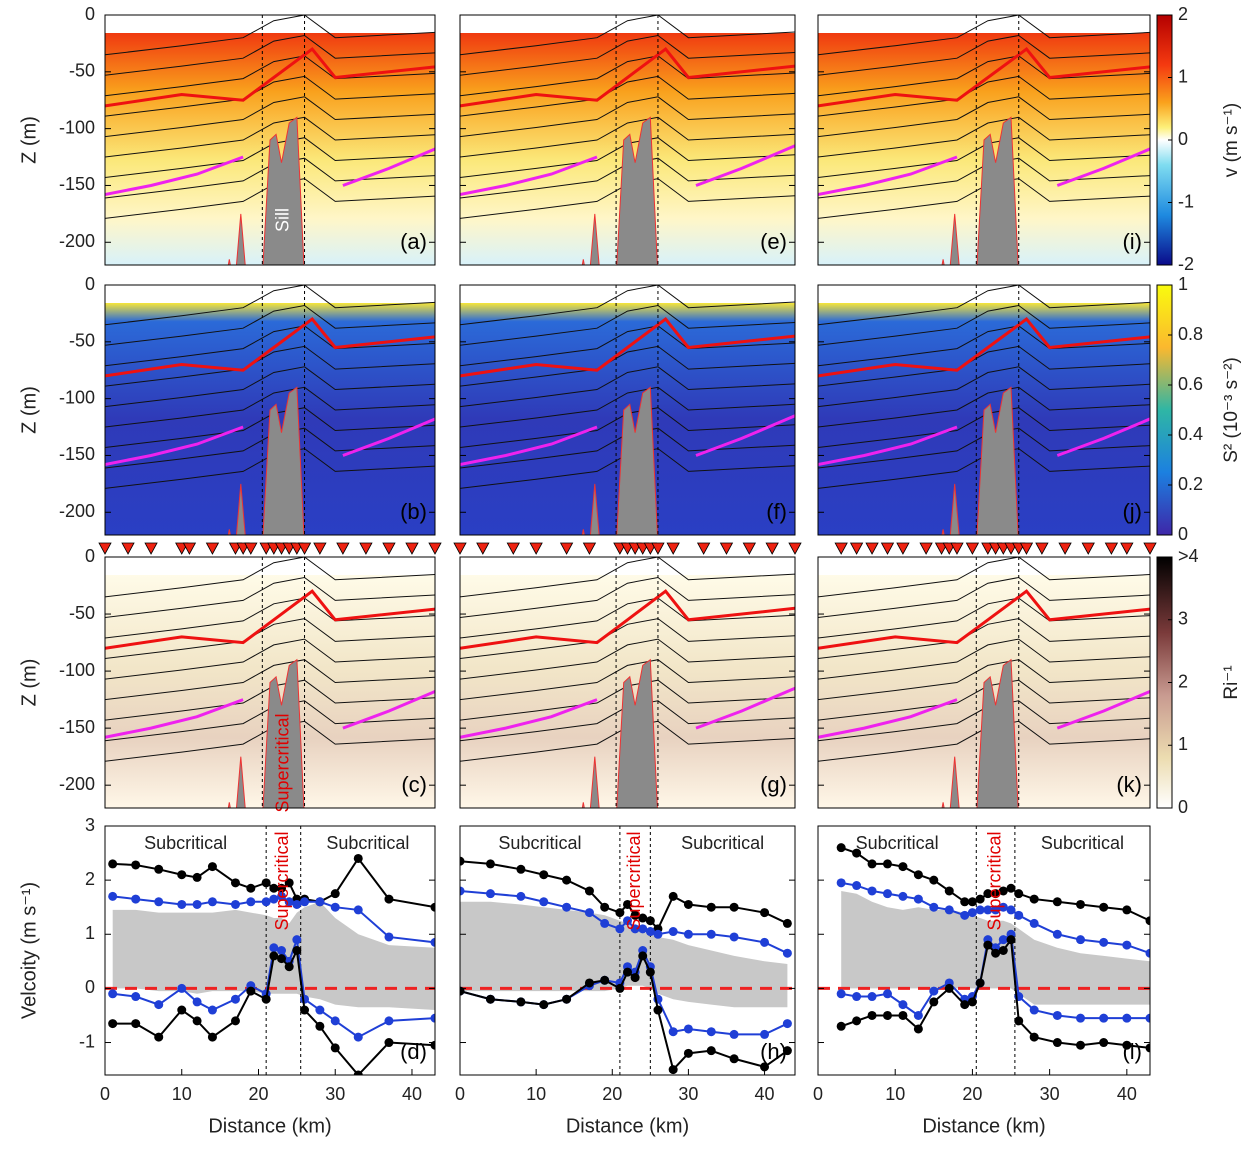 This screenshot has height=1156, width=1257. Describe the element at coordinates (1190, 484) in the screenshot. I see `colorbar-tick-label: 0.2` at that location.